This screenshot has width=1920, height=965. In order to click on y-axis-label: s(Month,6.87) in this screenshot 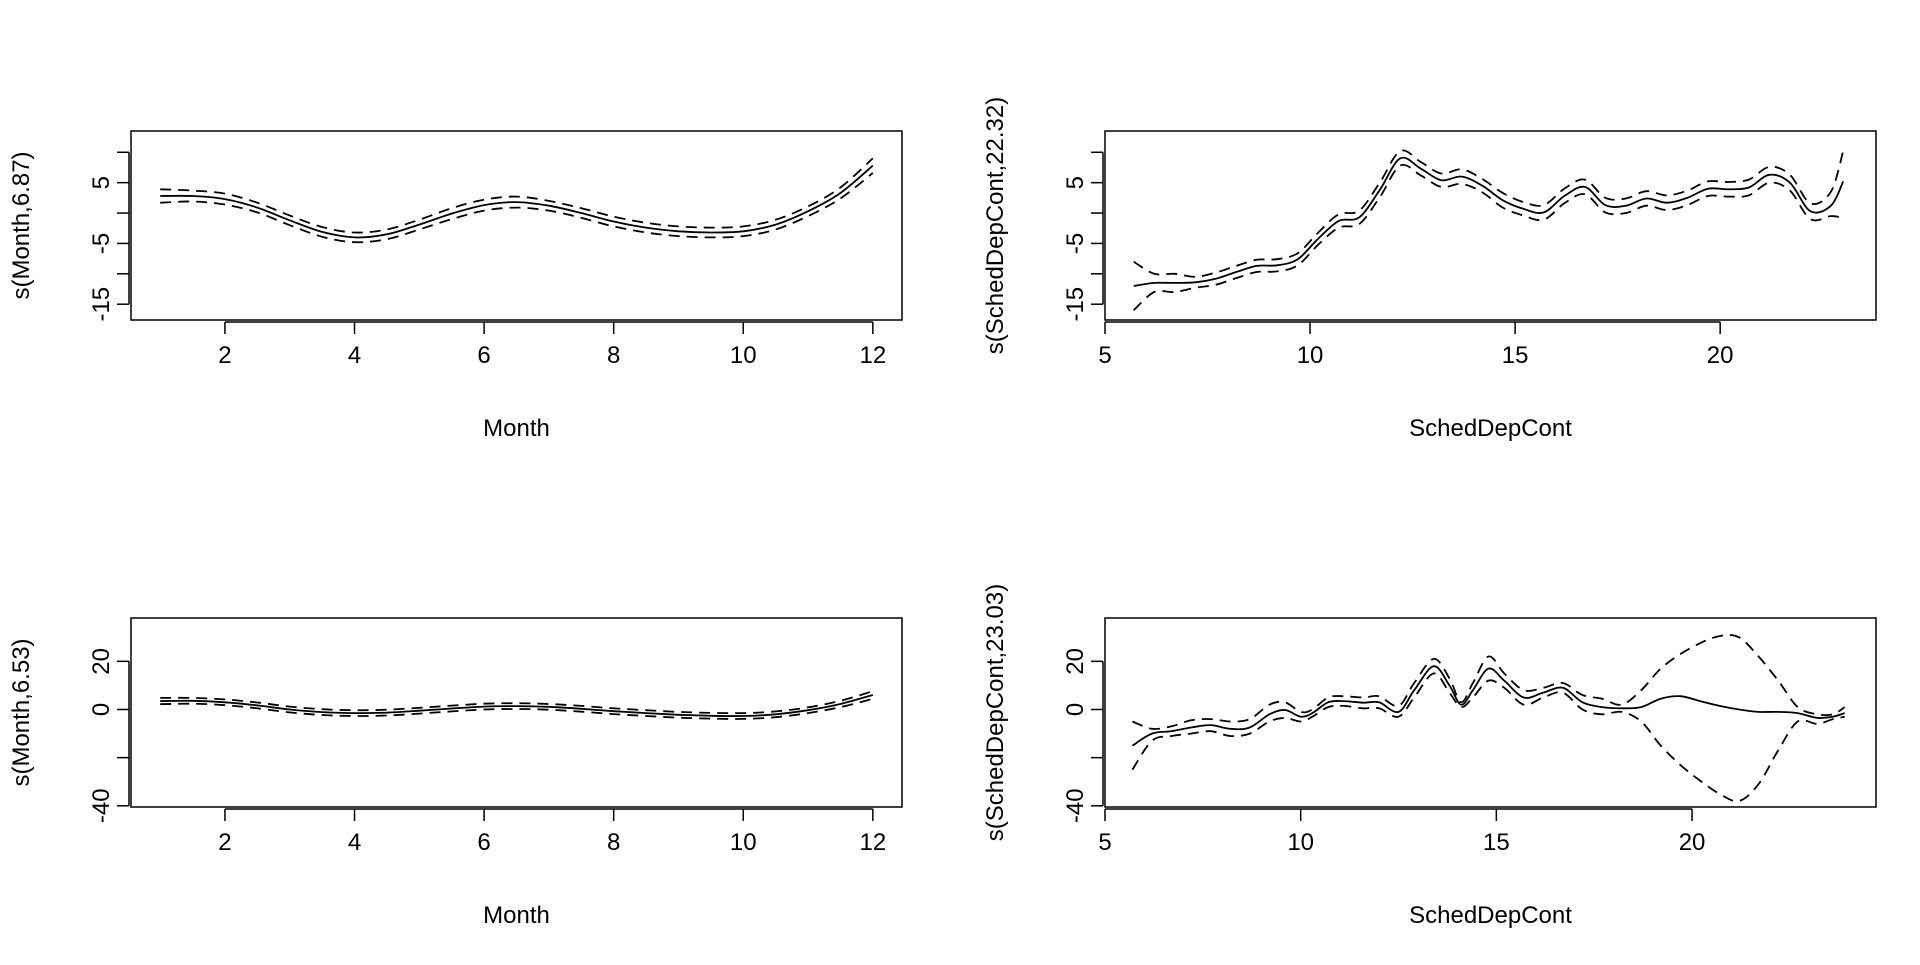, I will do `click(21, 225)`.